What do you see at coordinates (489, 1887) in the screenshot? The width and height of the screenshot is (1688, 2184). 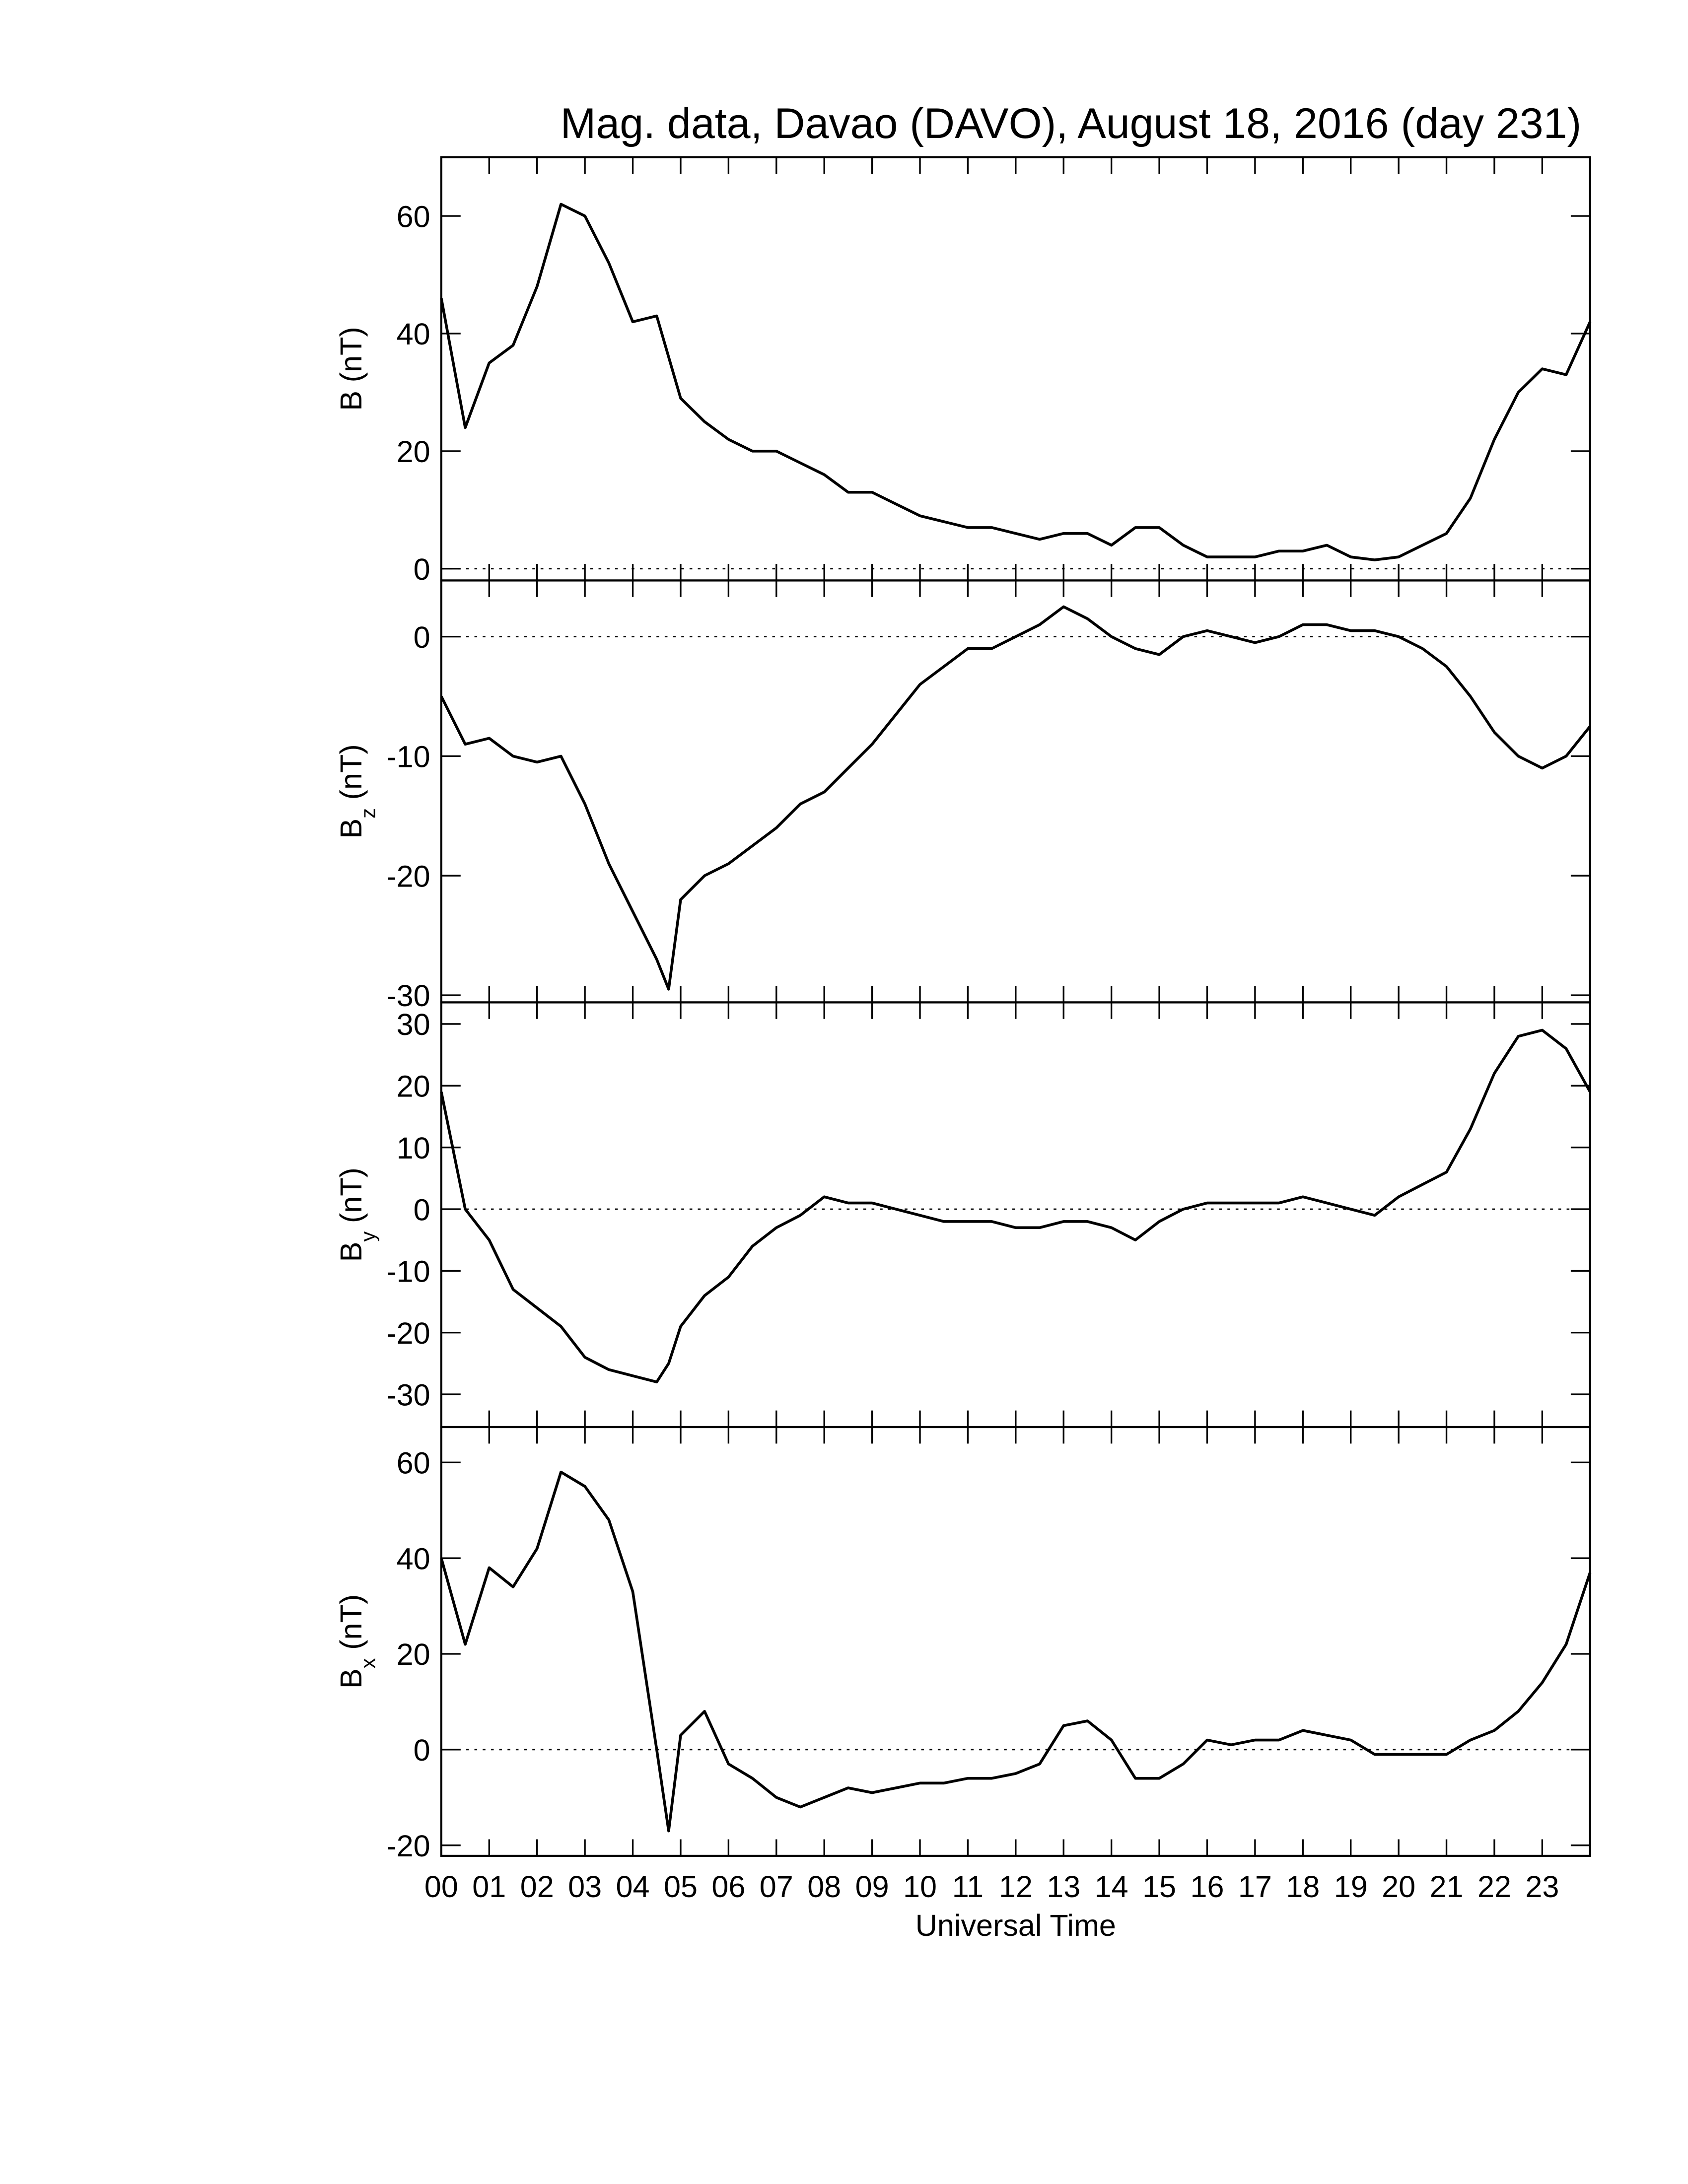 I see `x-tick-label: 01` at bounding box center [489, 1887].